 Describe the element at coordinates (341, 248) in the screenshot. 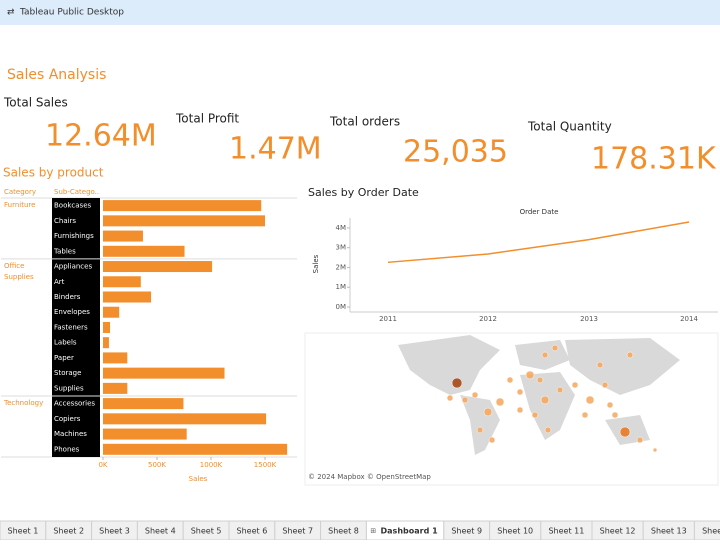

I see `y-tick-label: 3M` at that location.